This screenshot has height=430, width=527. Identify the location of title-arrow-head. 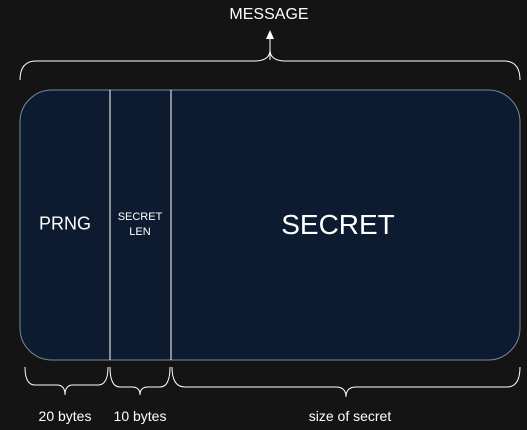
(270, 34).